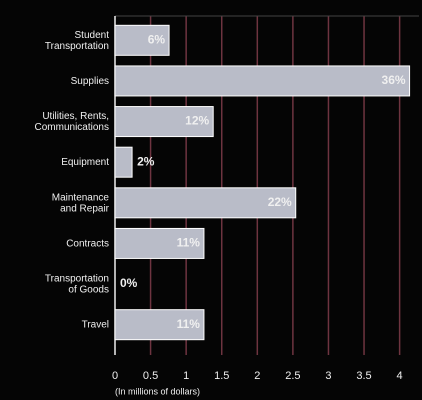  I want to click on y-tick-label: Travel, so click(95, 324).